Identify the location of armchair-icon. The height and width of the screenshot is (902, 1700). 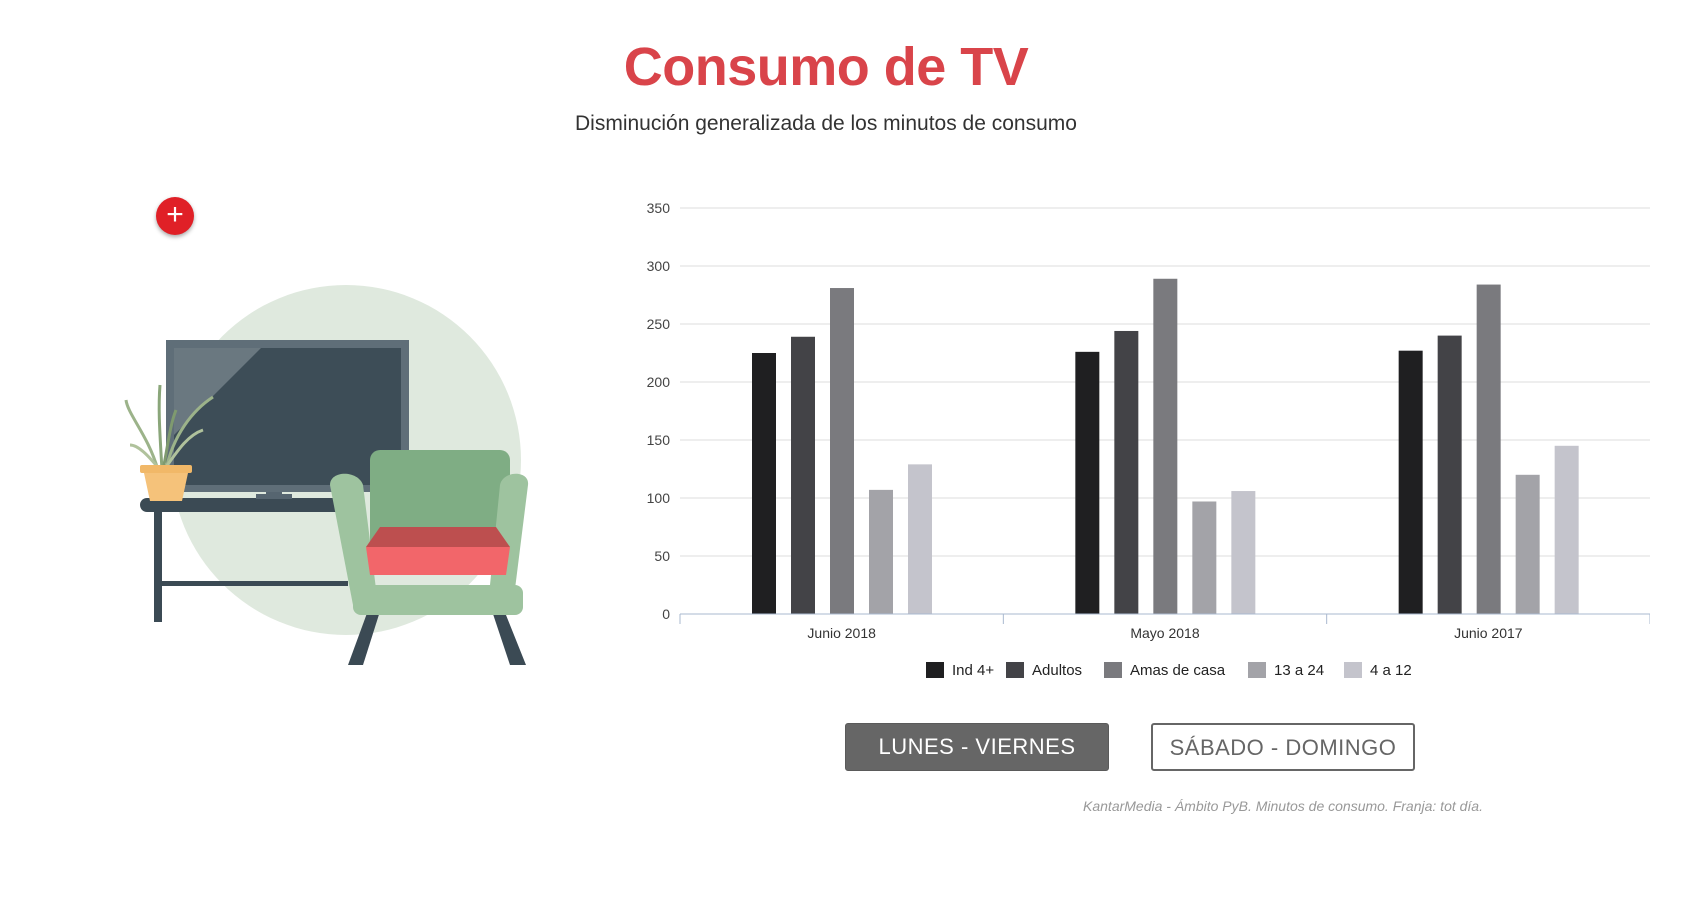
(429, 557).